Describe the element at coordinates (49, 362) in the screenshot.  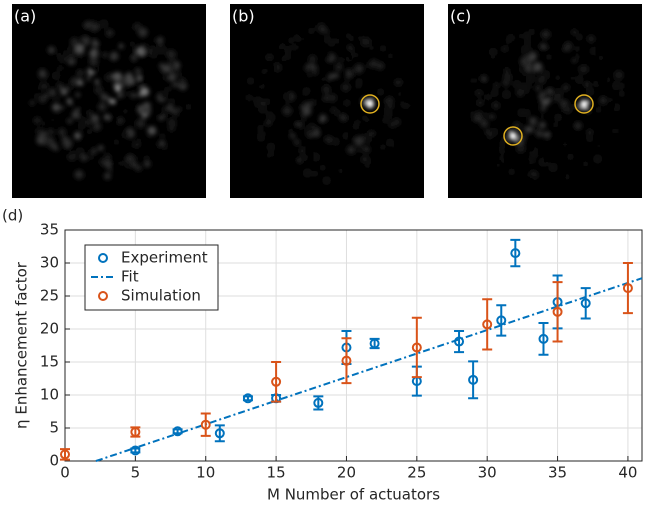
I see `y-tick-label: 15` at that location.